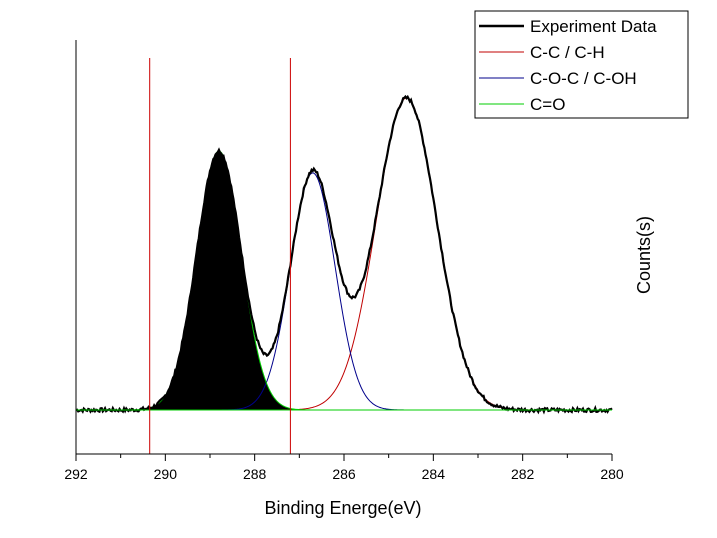 The image size is (717, 538). I want to click on x-tick-label-288: 288, so click(255, 474).